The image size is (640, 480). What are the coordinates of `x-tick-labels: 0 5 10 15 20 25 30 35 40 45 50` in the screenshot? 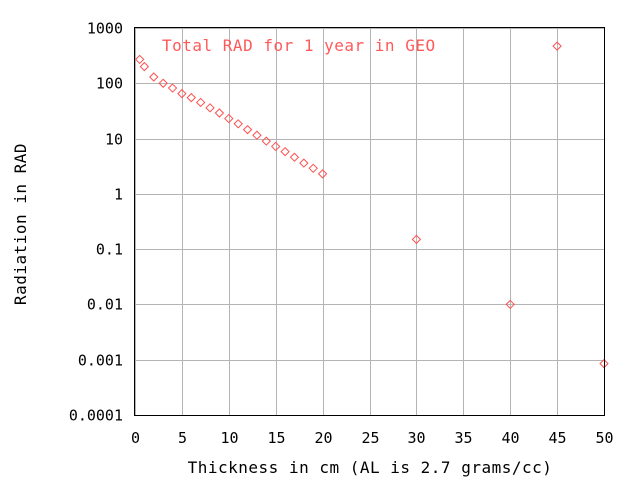 It's located at (372, 438).